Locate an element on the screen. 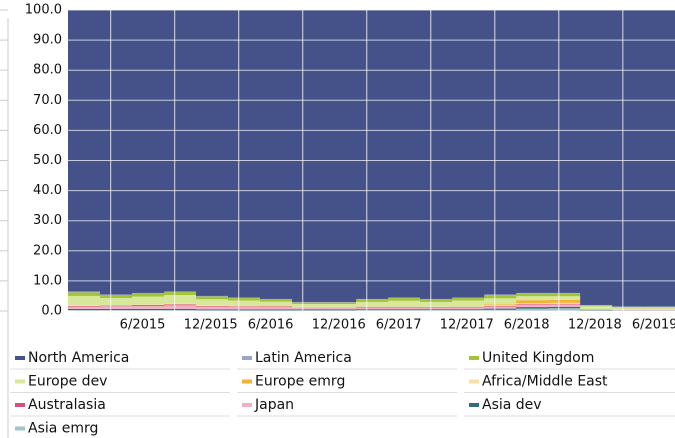 This screenshot has height=438, width=675. x-tick-label: 6/2018 is located at coordinates (527, 325).